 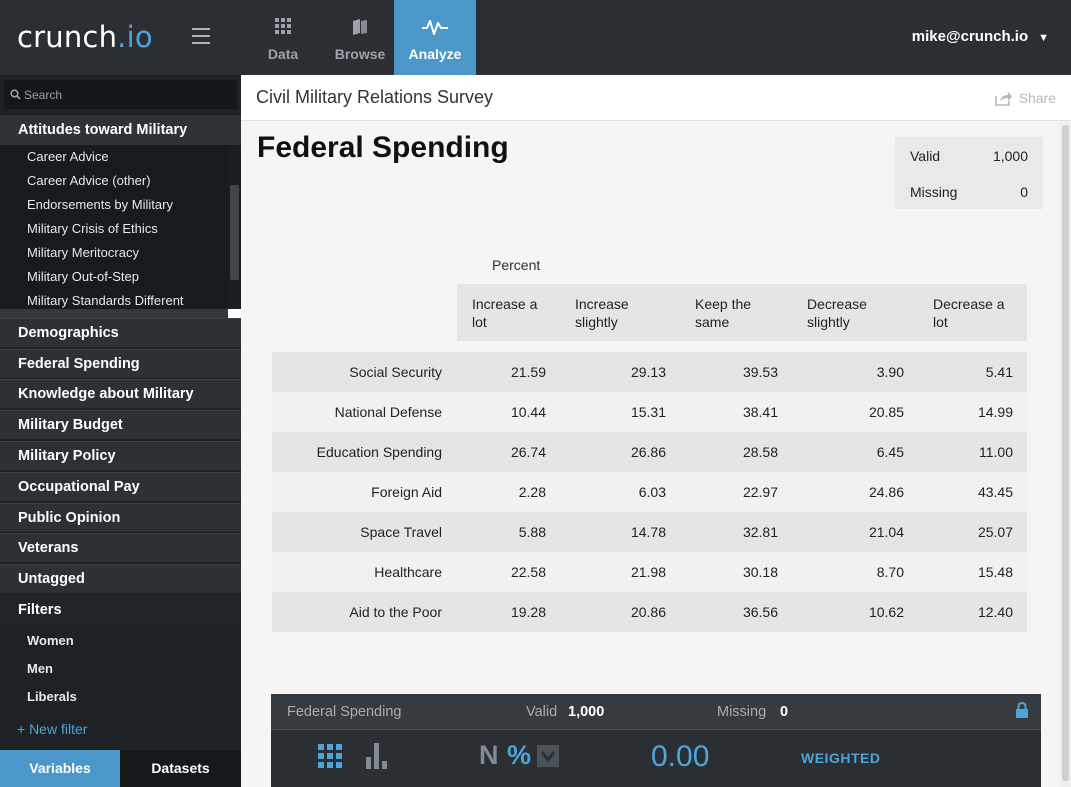 What do you see at coordinates (67, 37) in the screenshot?
I see `logo-main-text: crunch` at bounding box center [67, 37].